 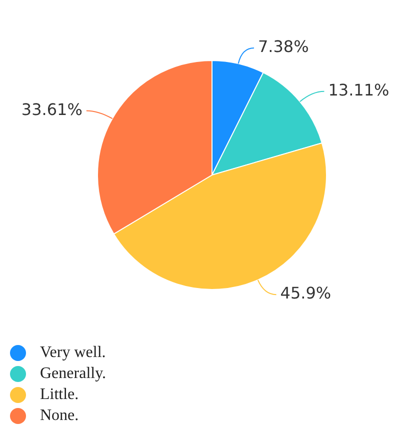 I want to click on legend-label: Generally., so click(x=73, y=373).